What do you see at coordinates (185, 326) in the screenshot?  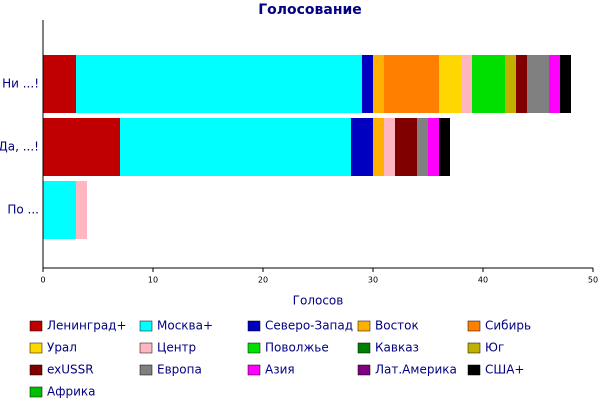 I see `legend-label: Москва+` at bounding box center [185, 326].